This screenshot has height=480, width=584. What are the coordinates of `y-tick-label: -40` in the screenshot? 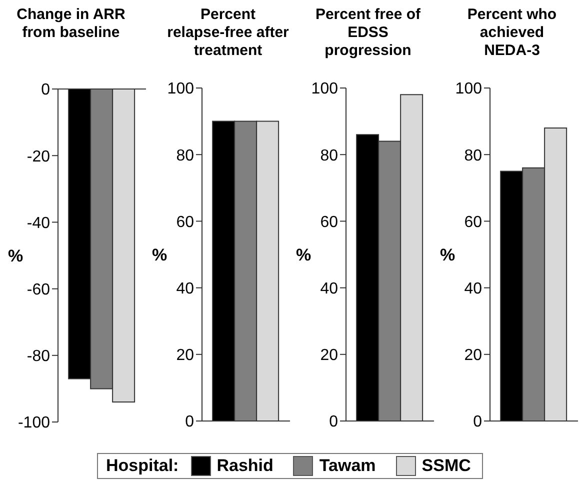 It's located at (38, 223).